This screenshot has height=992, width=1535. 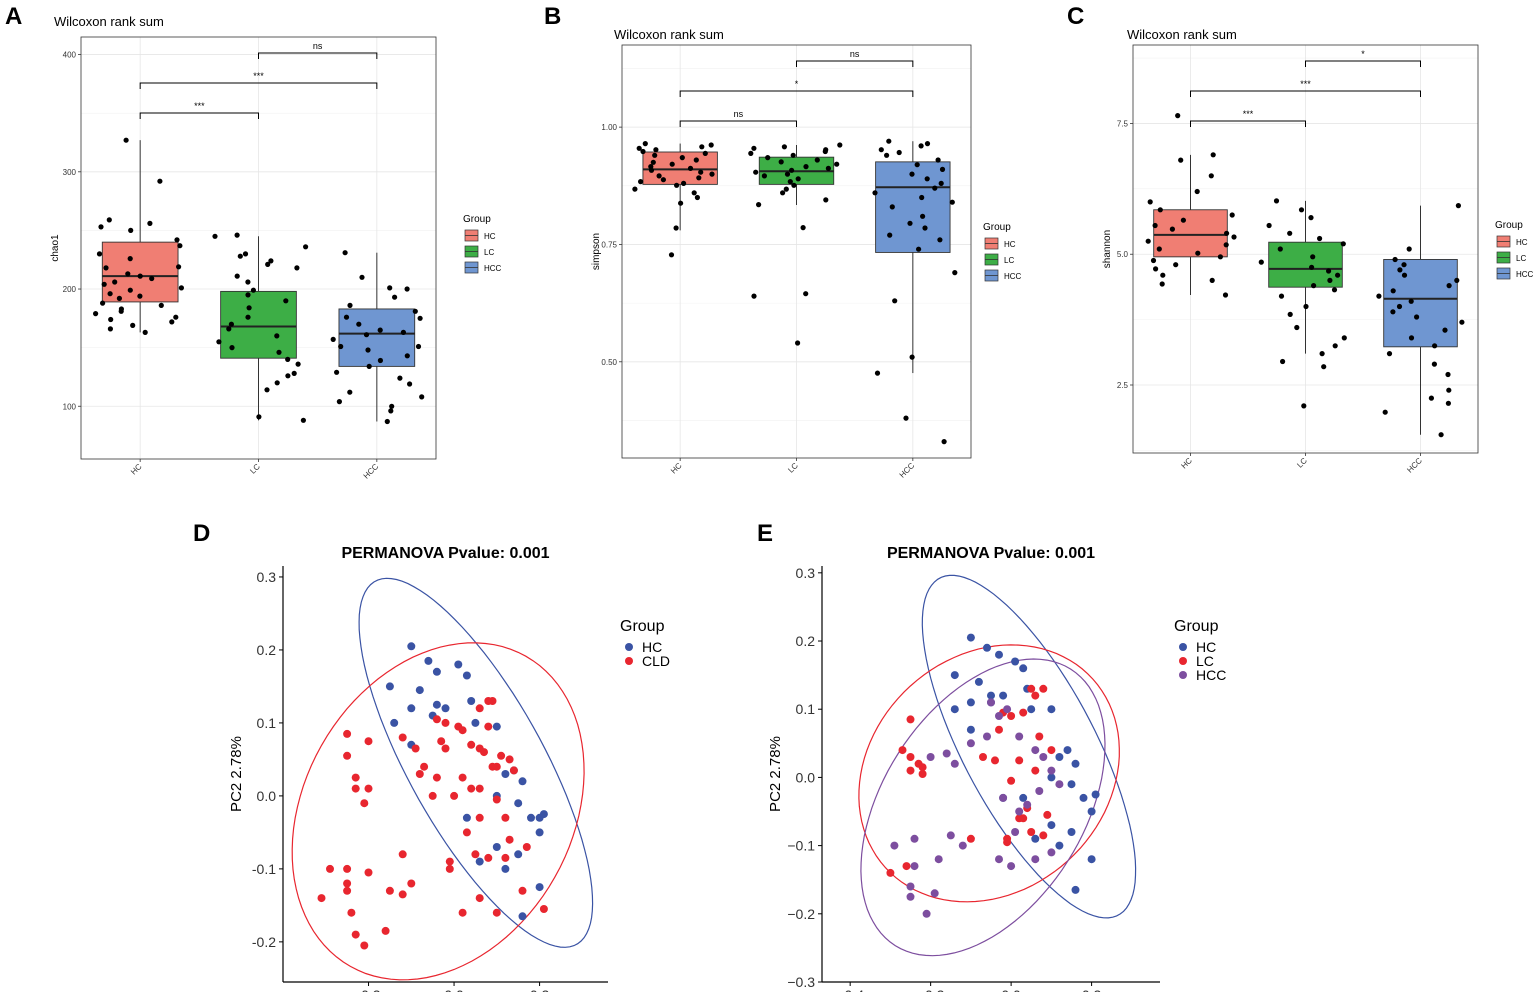 What do you see at coordinates (453, 987) in the screenshot?
I see `x-axis: -0.20.00.2PC1 6.05%` at bounding box center [453, 987].